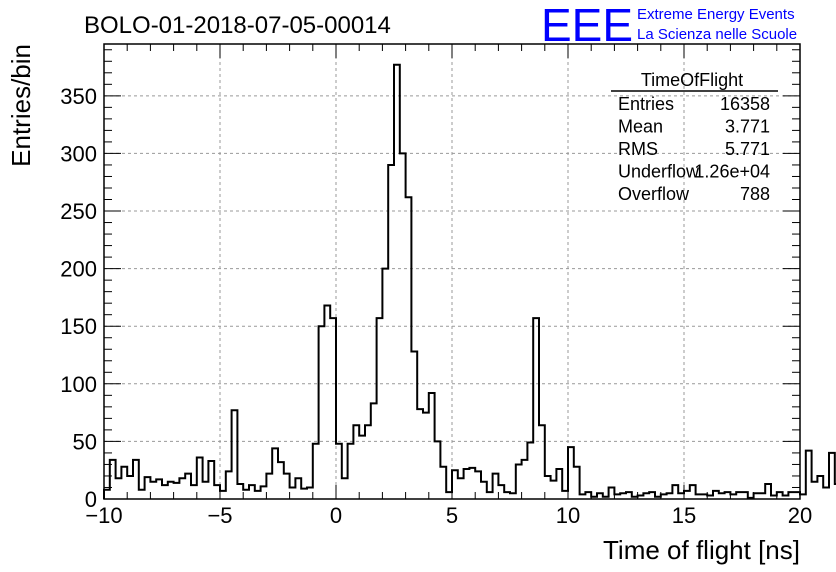 This screenshot has height=572, width=836. Describe the element at coordinates (638, 149) in the screenshot. I see `stats-label: RMS` at that location.